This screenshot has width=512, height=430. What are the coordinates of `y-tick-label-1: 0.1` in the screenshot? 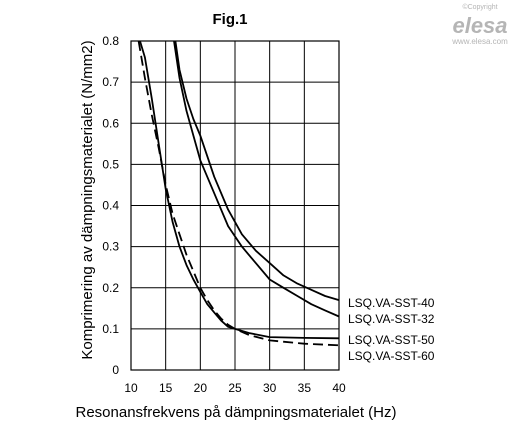 It's located at (110, 329).